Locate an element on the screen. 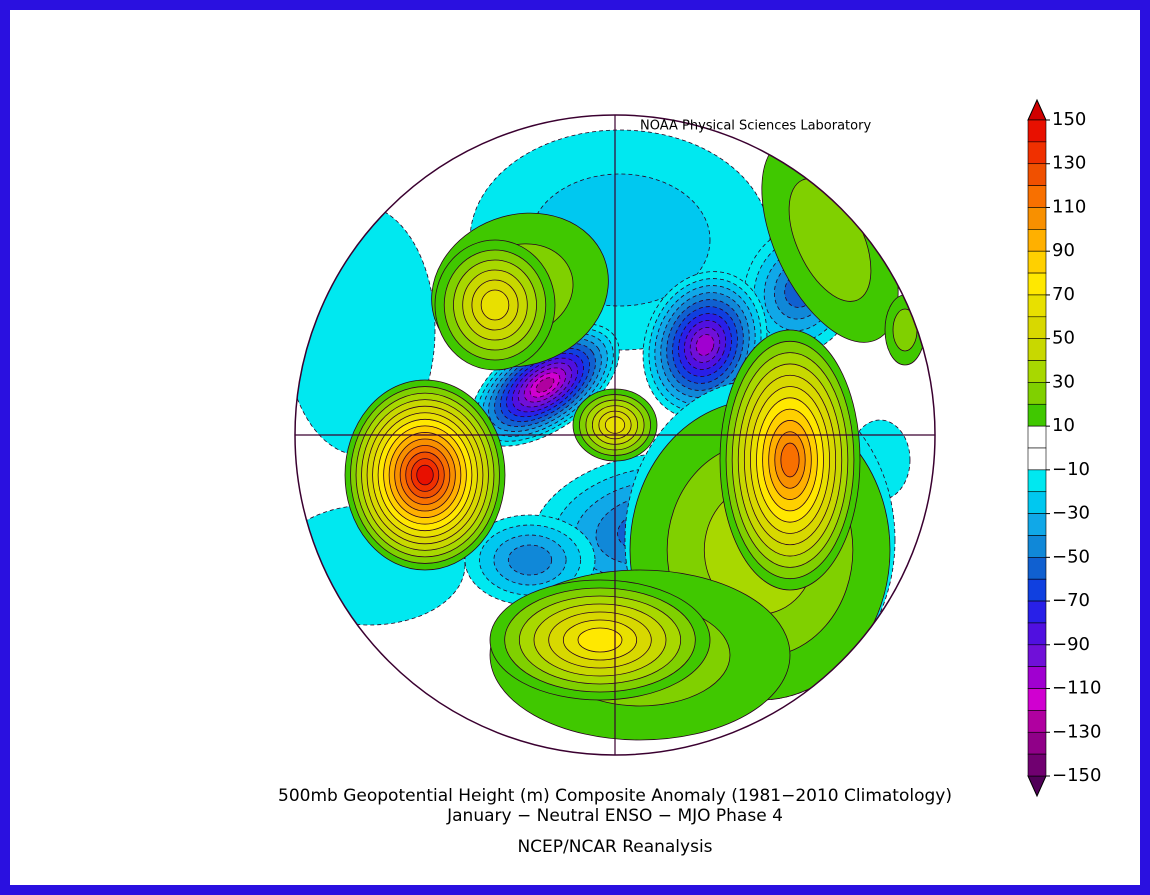 This screenshot has height=895, width=1150. colorbar-label: −90 is located at coordinates (1071, 644).